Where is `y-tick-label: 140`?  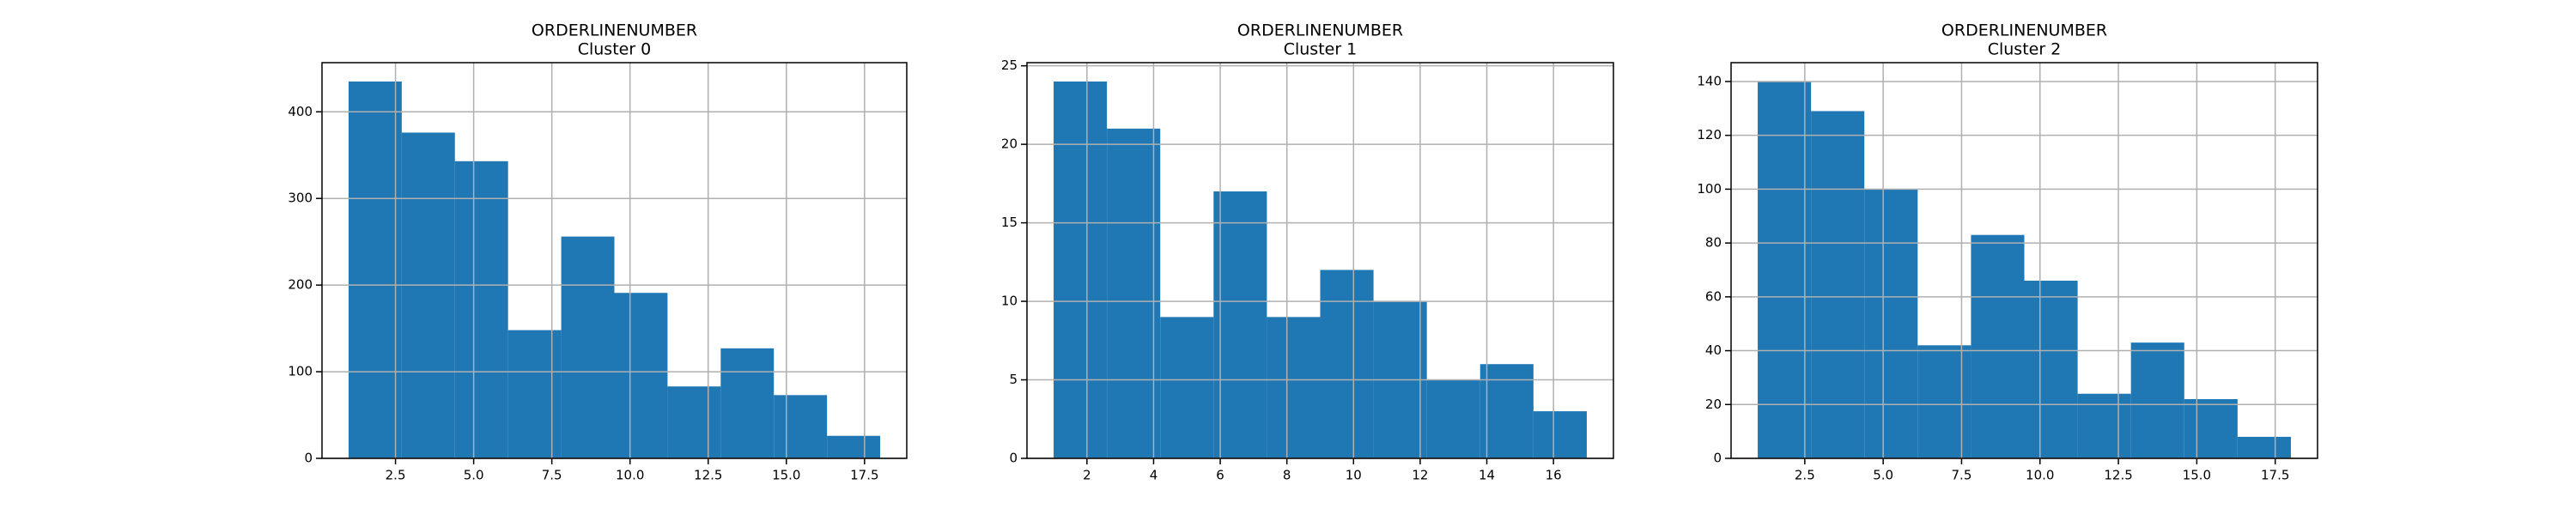 y-tick-label: 140 is located at coordinates (1709, 80).